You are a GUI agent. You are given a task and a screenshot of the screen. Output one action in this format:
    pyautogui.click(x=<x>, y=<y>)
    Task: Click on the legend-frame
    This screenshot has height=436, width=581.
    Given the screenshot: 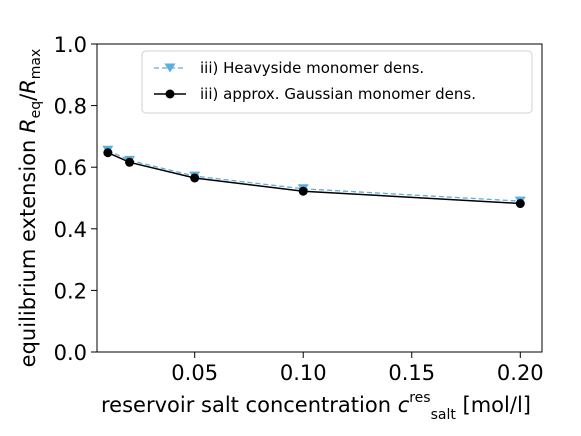 What is the action you would take?
    pyautogui.click(x=337, y=82)
    